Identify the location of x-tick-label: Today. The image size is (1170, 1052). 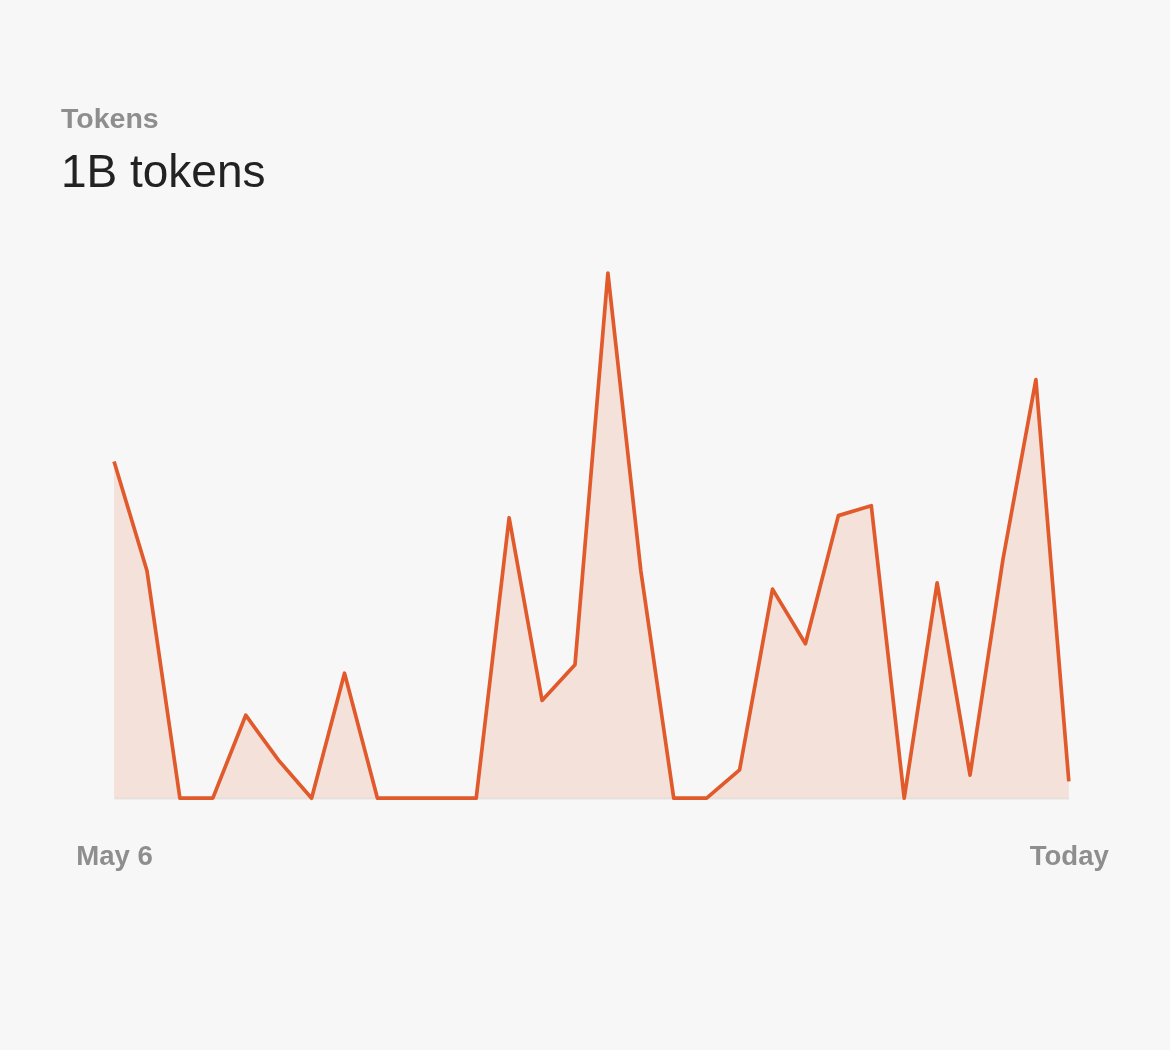
(1069, 855).